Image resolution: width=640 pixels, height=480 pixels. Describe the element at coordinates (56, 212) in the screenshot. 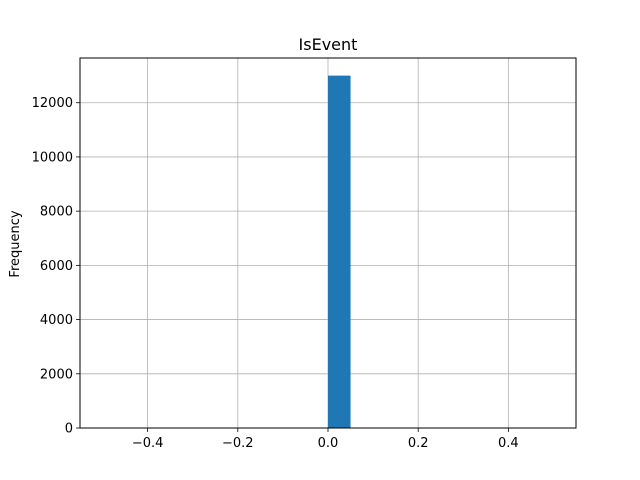

I see `y-tick-label-4: 8000` at that location.